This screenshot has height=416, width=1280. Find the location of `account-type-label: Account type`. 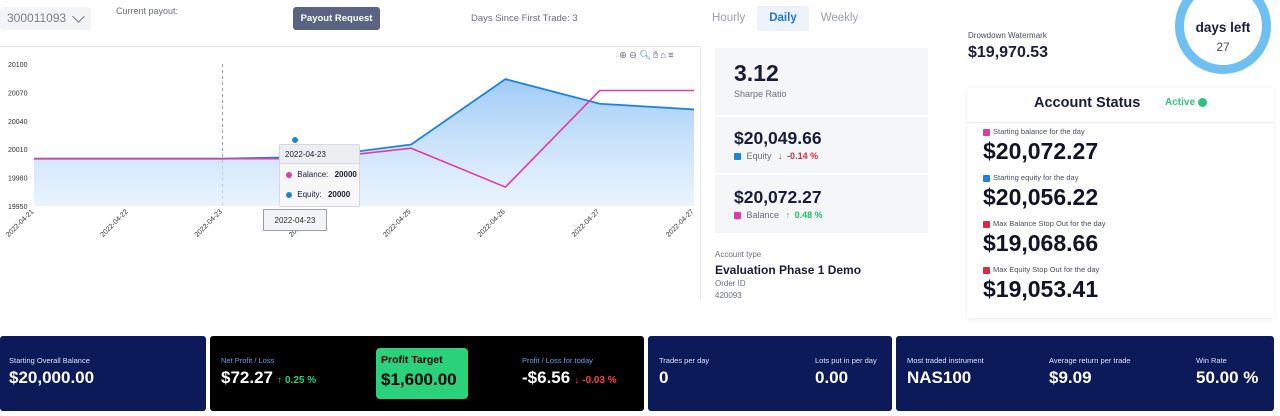

account-type-label: Account type is located at coordinates (738, 254).